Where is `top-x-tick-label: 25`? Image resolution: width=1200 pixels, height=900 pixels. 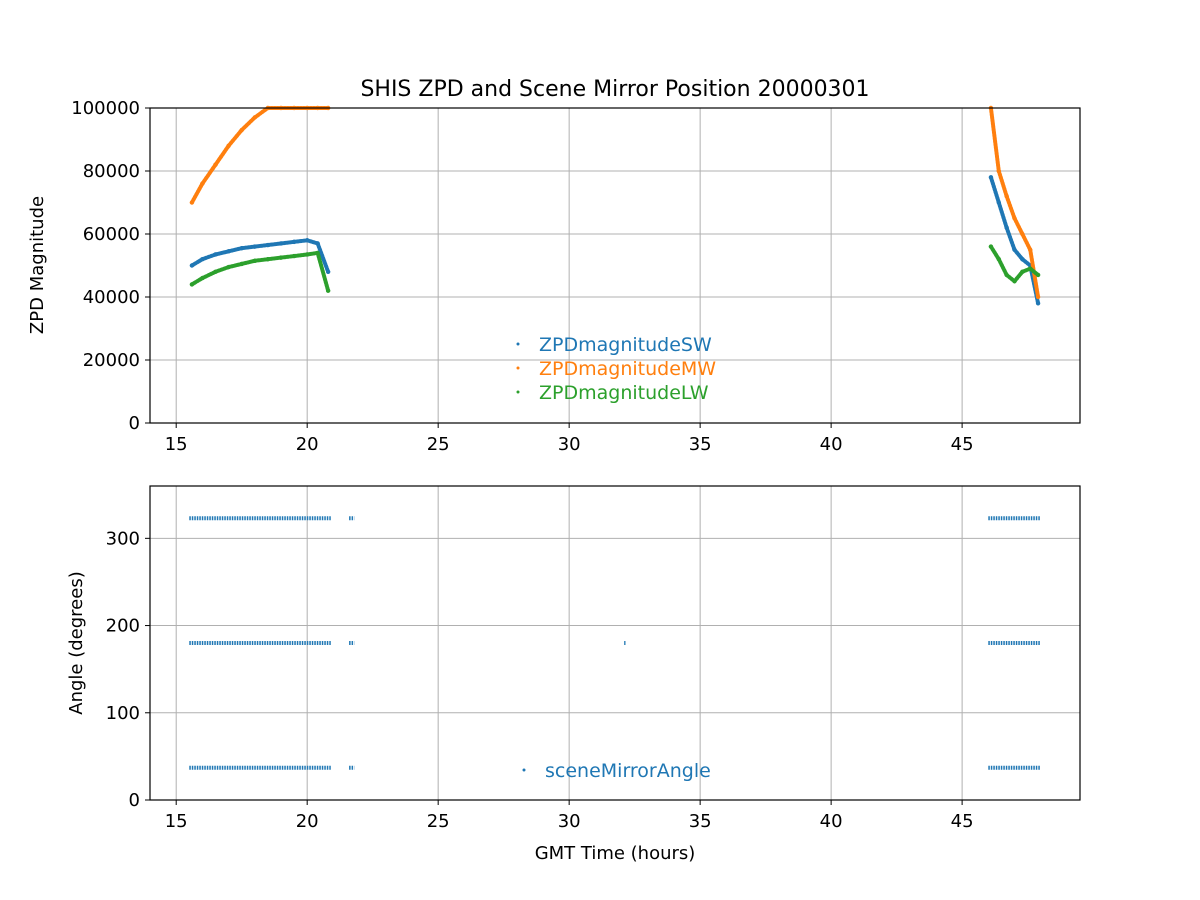 top-x-tick-label: 25 is located at coordinates (438, 444).